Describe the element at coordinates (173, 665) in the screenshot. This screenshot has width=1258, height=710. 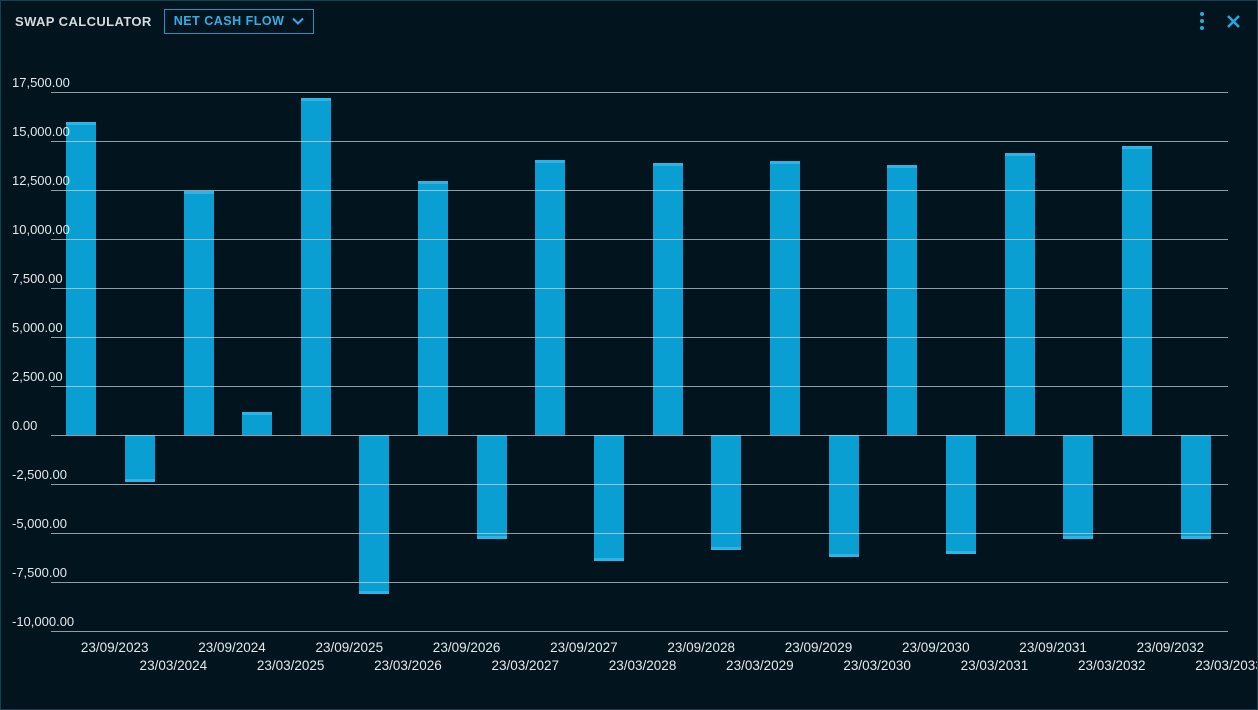
I see `x-axis-label: 23/03/2024` at that location.